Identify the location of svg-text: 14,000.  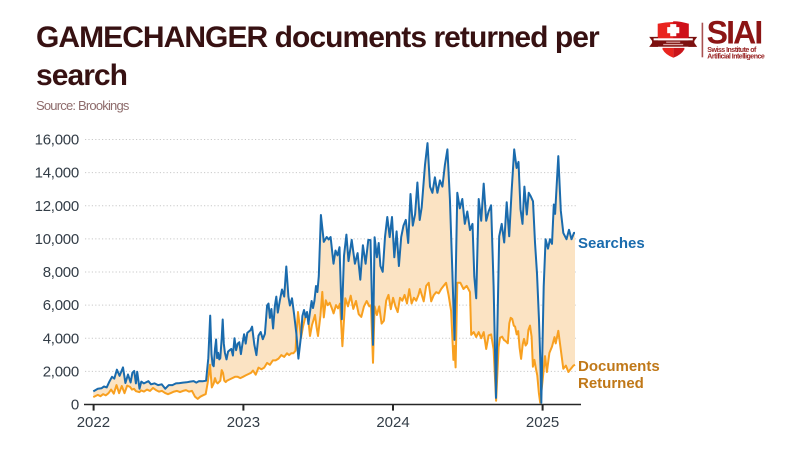
(57, 173).